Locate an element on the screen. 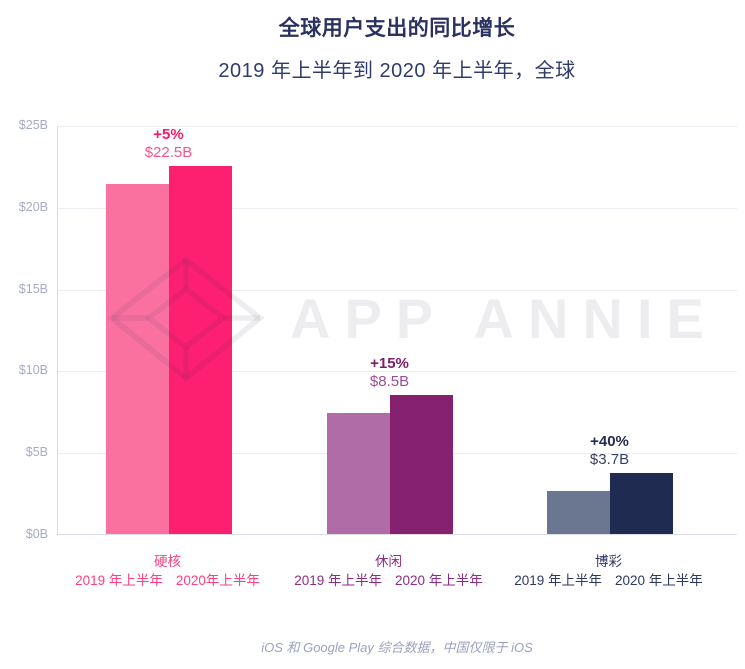  gridline-$15B is located at coordinates (397, 290).